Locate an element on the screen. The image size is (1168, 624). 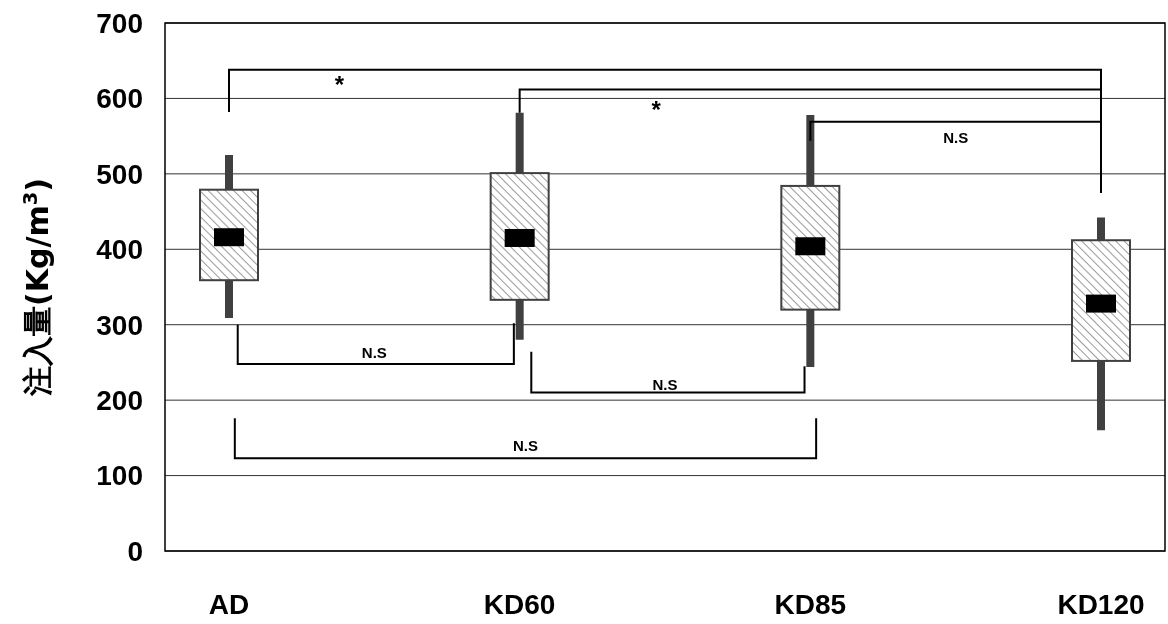
y-tick-label: 0 is located at coordinates (135, 551).